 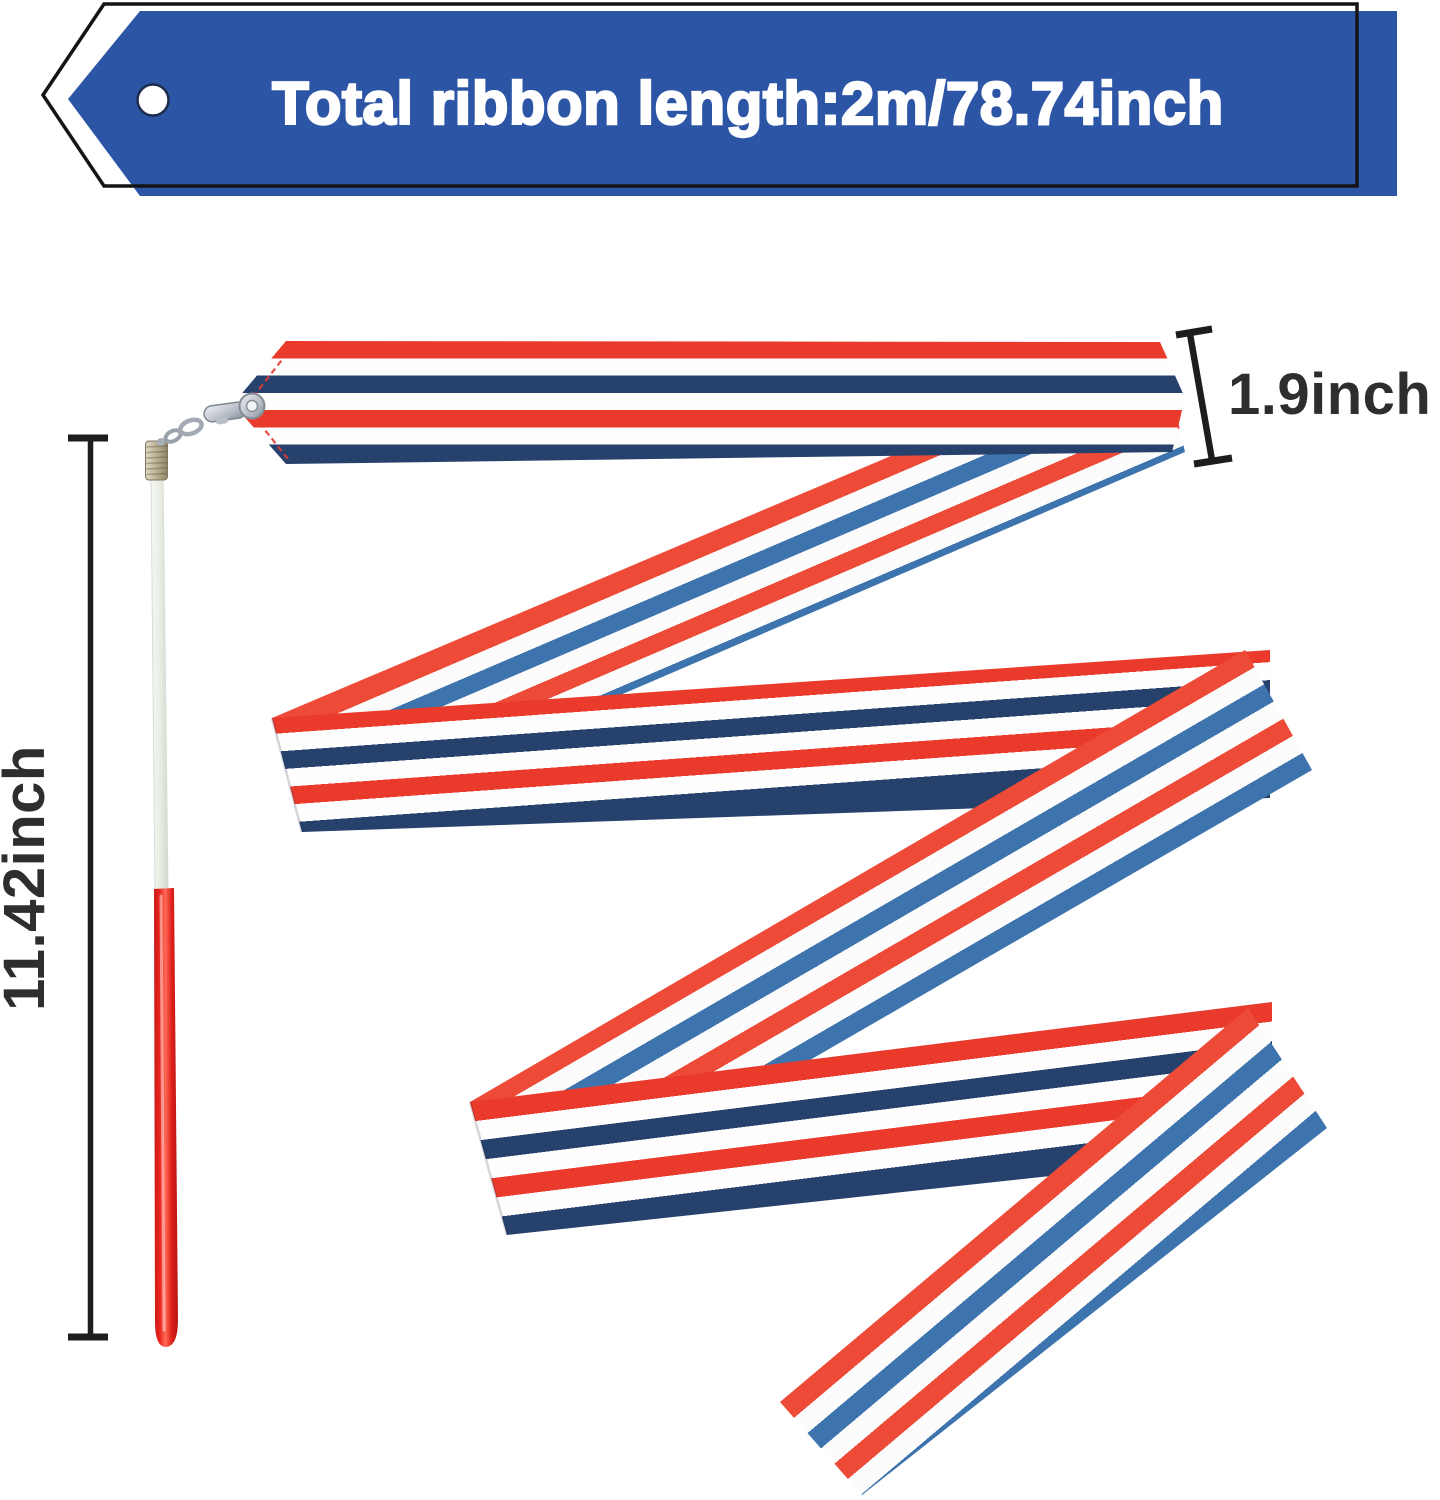 I want to click on ribbon-eyelet-icon, so click(x=252, y=406).